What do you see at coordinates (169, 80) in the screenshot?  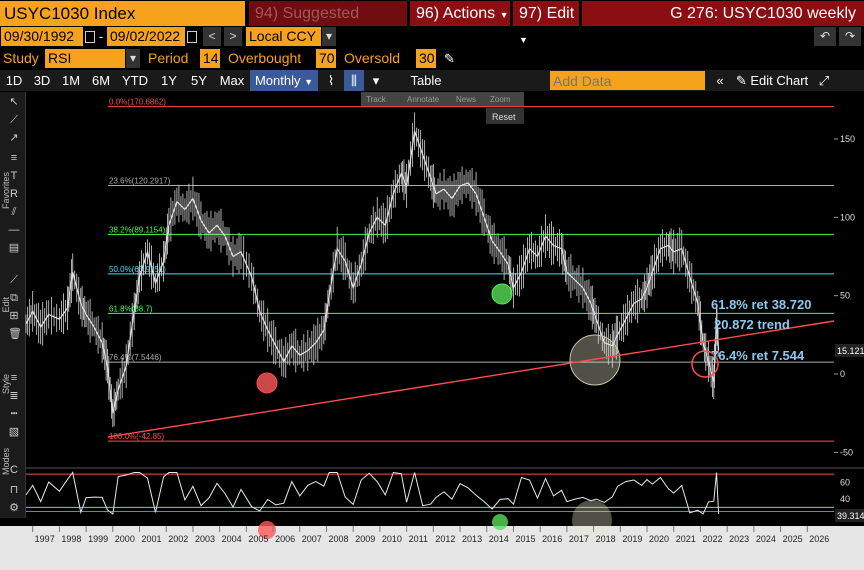 I see `period-1y-button: 1Y` at bounding box center [169, 80].